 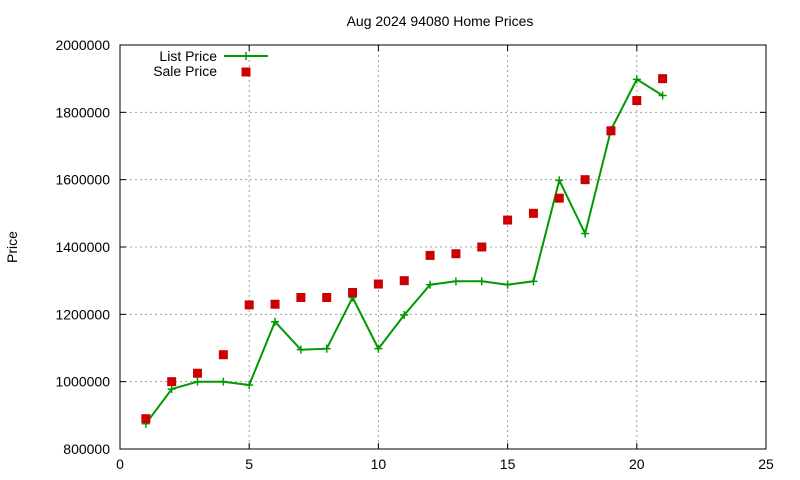 What do you see at coordinates (82, 247) in the screenshot?
I see `y-tick-label: 1400000` at bounding box center [82, 247].